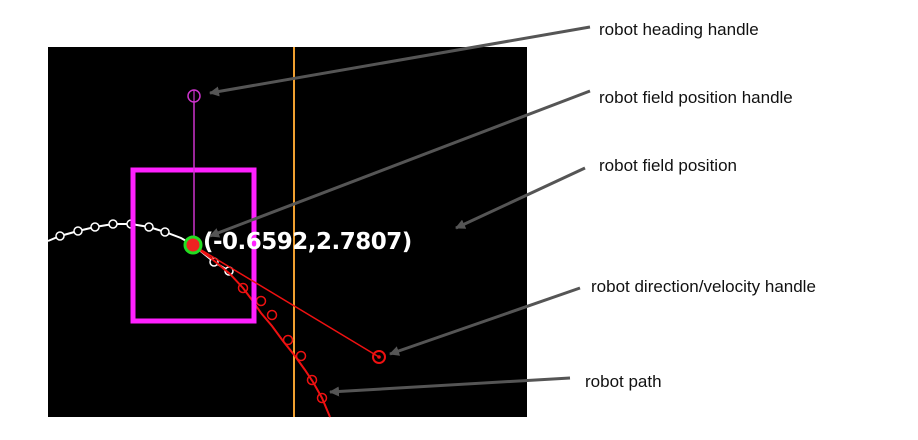 This screenshot has width=918, height=440. What do you see at coordinates (520, 198) in the screenshot?
I see `callout-arrow-field-position` at bounding box center [520, 198].